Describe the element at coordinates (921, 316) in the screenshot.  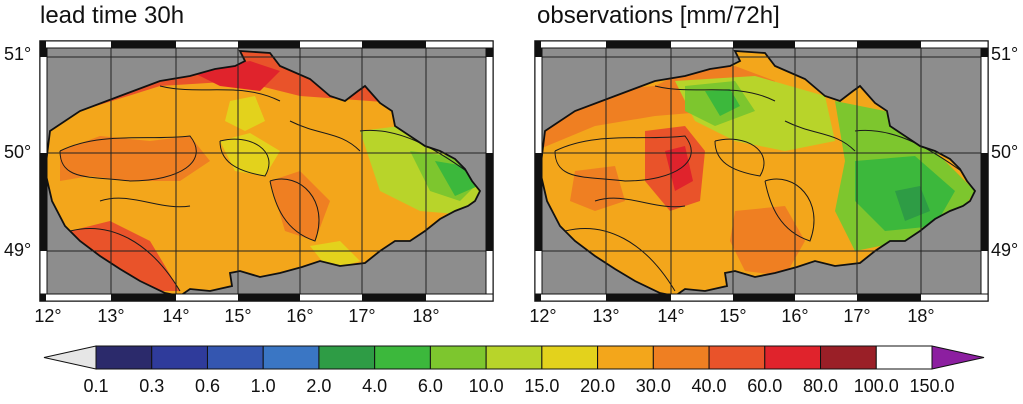
I see `lon-label-18-right: 18°` at that location.